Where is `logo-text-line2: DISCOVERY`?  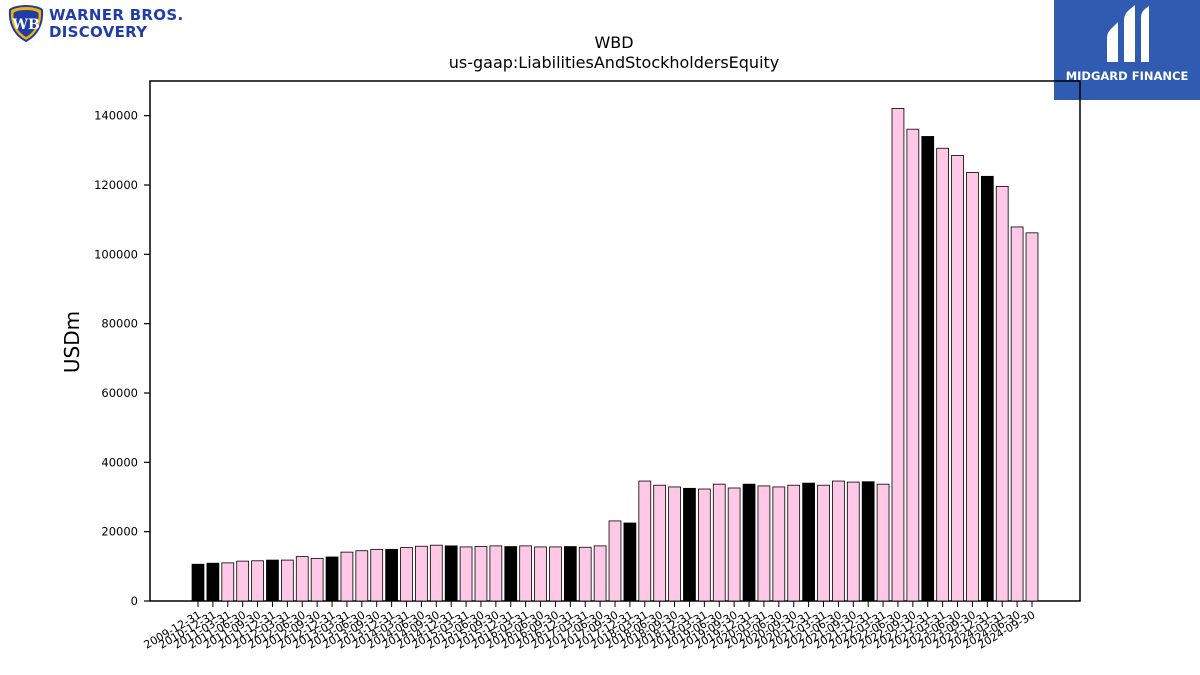
logo-text-line2: DISCOVERY is located at coordinates (98, 32).